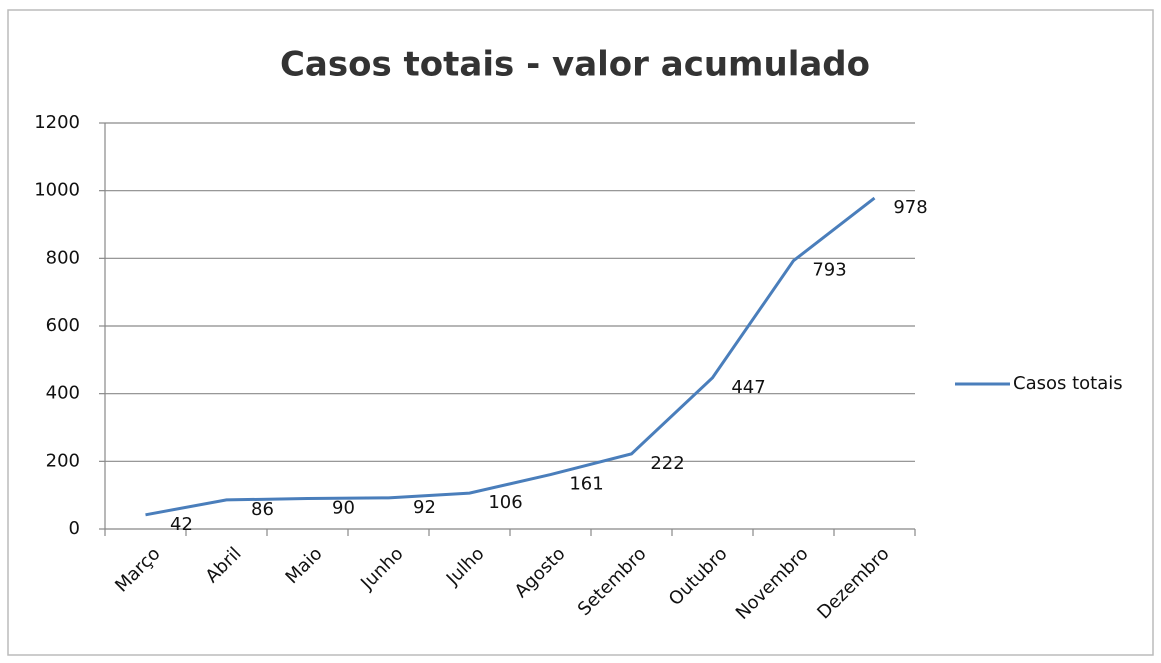  Describe the element at coordinates (57, 122) in the screenshot. I see `y-tick-label: 1200` at that location.